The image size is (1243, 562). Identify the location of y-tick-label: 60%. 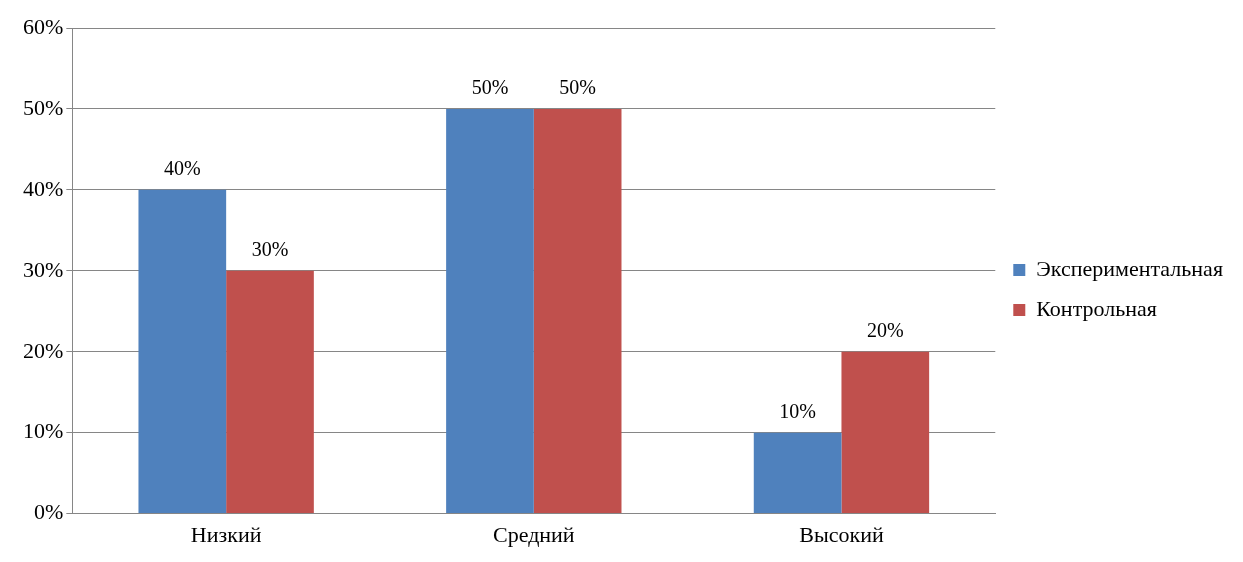
(43, 26).